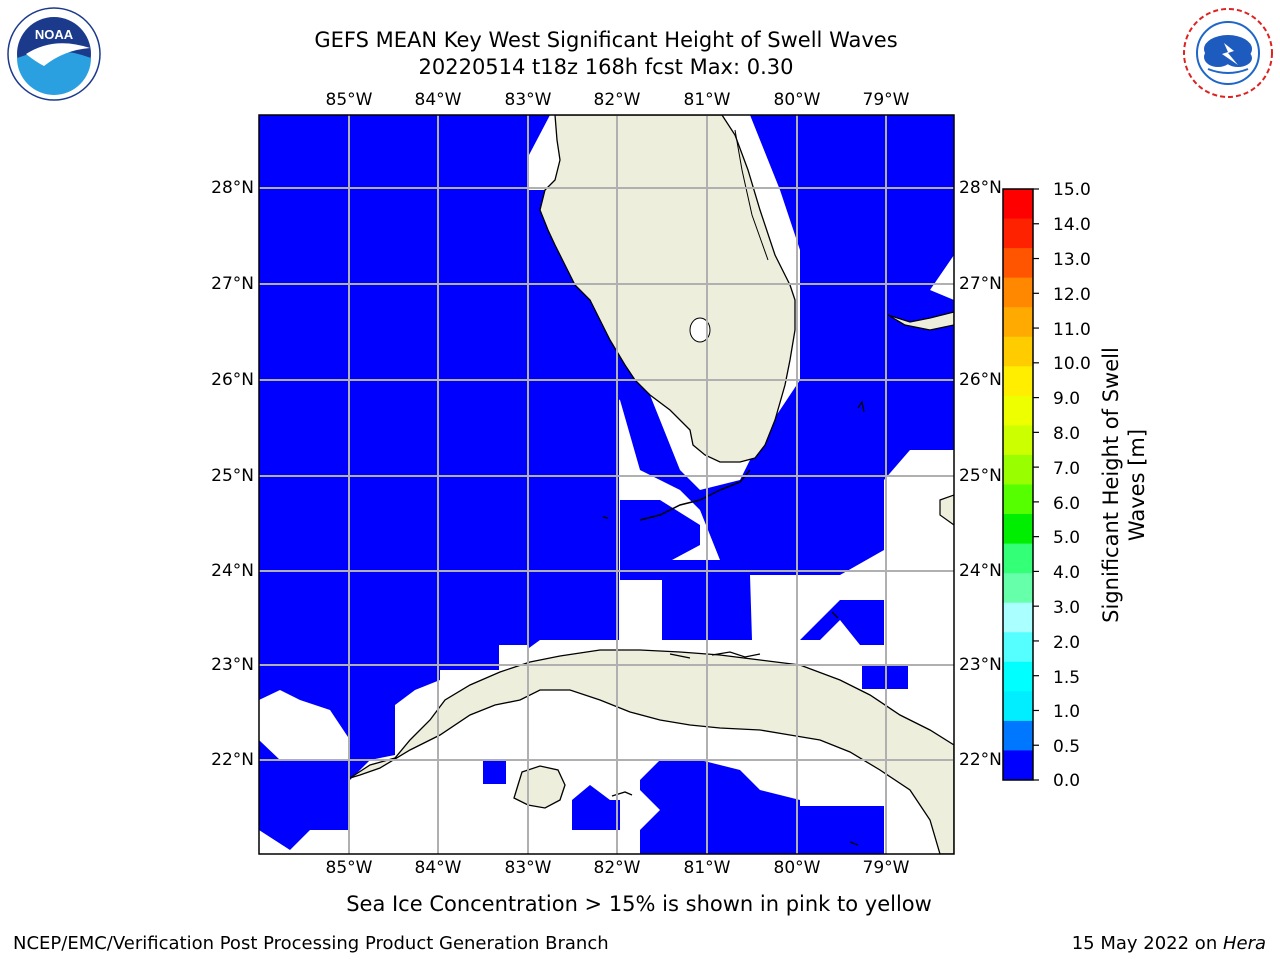  What do you see at coordinates (232, 476) in the screenshot?
I see `lat-label-left: 25°N` at bounding box center [232, 476].